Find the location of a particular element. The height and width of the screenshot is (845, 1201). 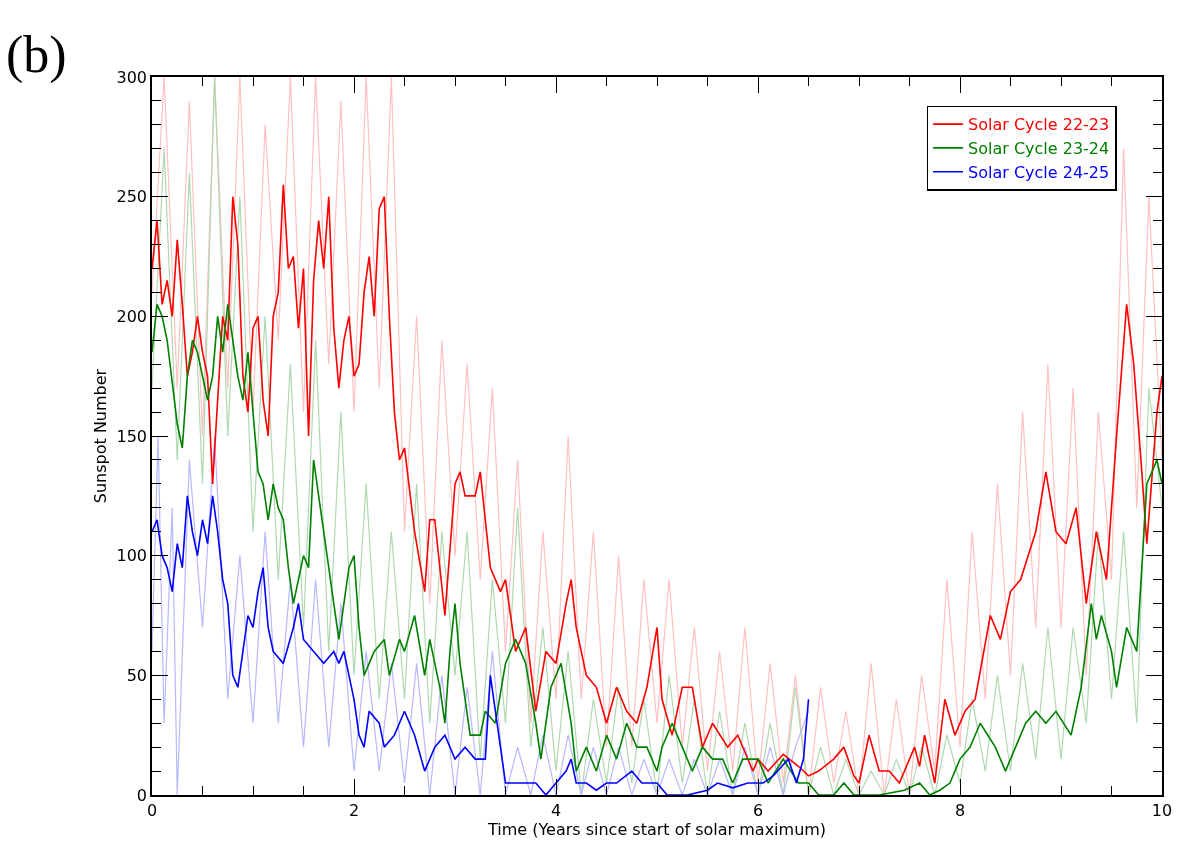

legend-label: Solar Cycle 22-23 is located at coordinates (1039, 125).